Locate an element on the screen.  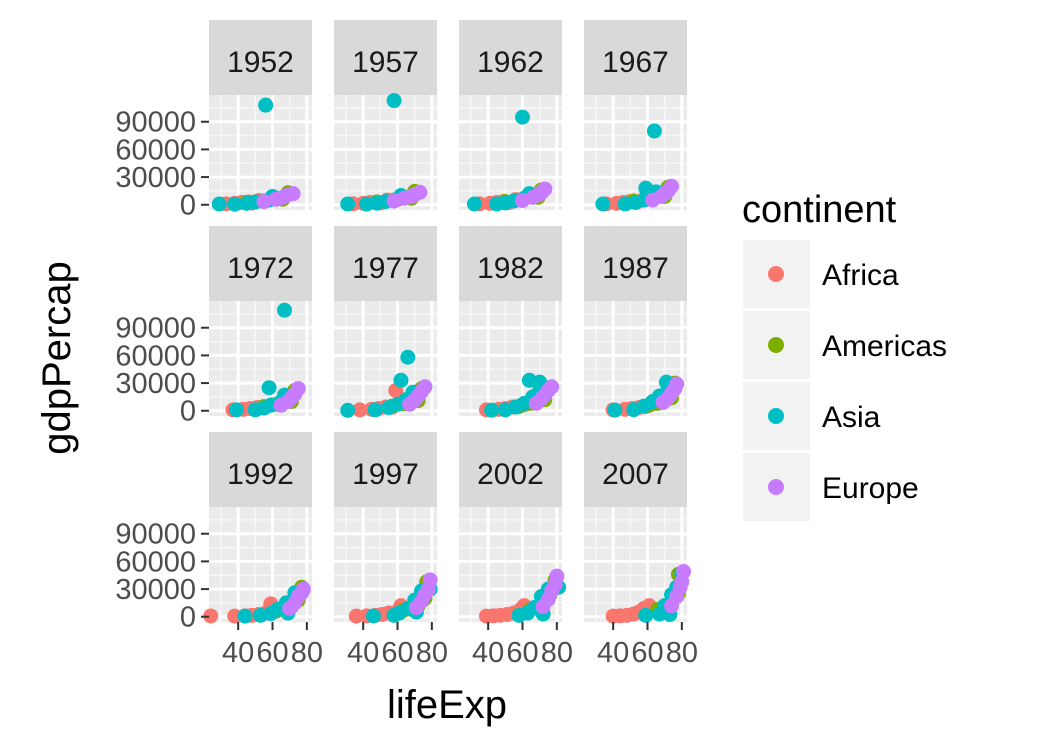
facet-strip-label: 1982 is located at coordinates (510, 268).